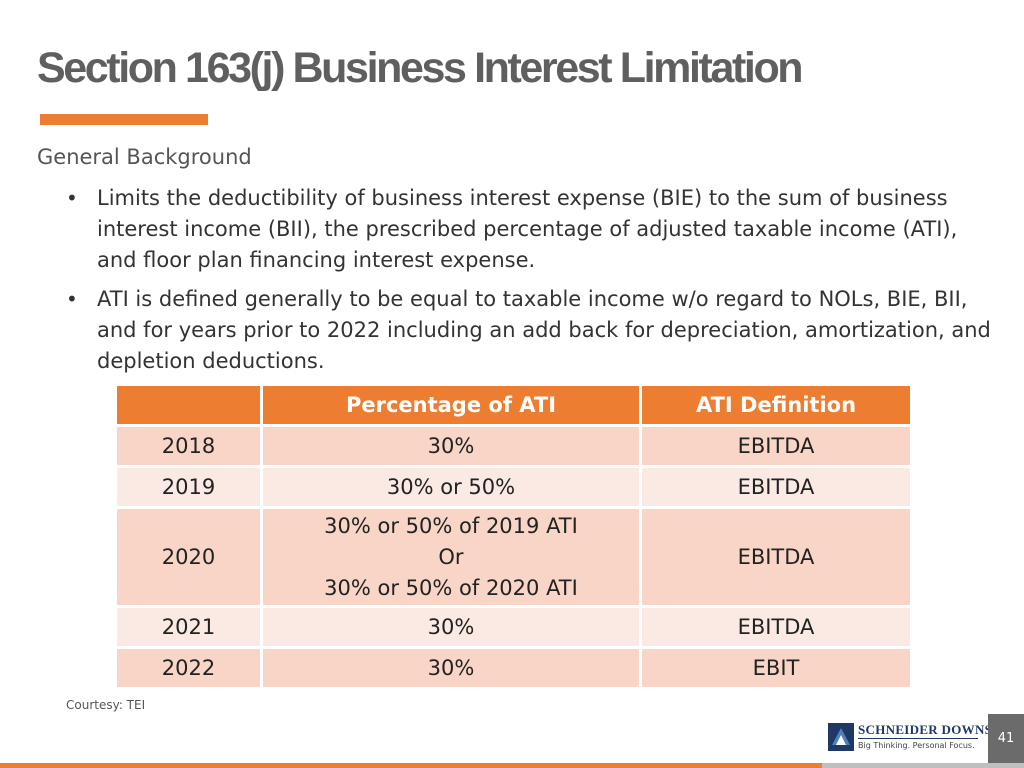  I want to click on table-row: 2019 30% or 50% EBITDA, so click(513, 487).